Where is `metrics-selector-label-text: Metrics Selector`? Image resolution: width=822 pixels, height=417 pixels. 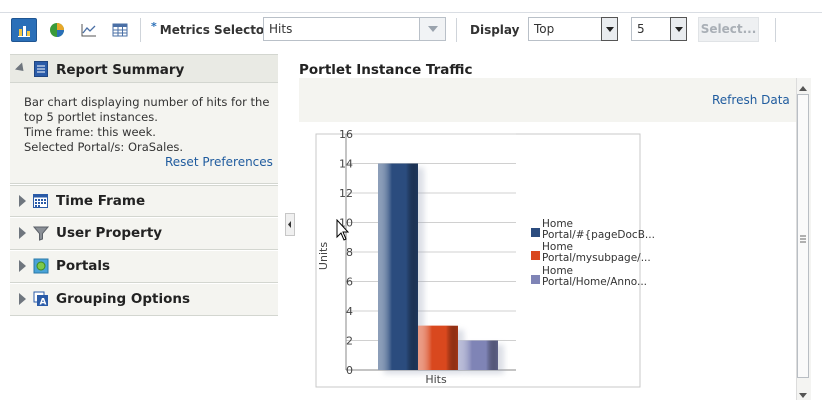 metrics-selector-label-text: Metrics Selector is located at coordinates (215, 30).